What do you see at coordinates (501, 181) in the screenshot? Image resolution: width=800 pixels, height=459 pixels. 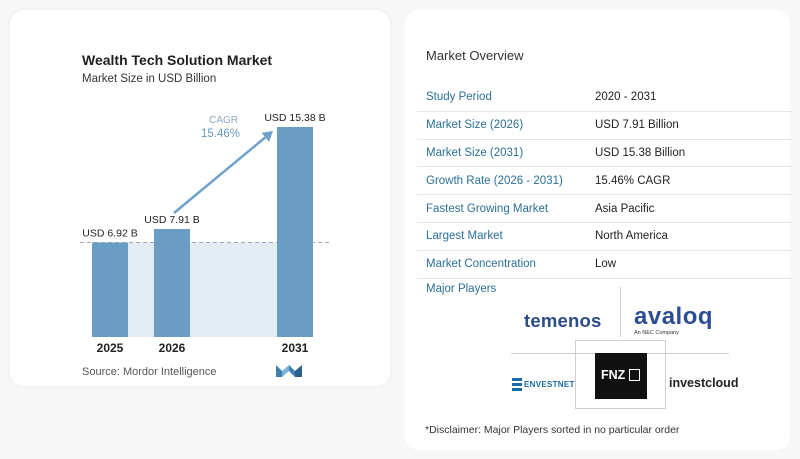 I see `row-label: Growth Rate (2026 - 2031)` at bounding box center [501, 181].